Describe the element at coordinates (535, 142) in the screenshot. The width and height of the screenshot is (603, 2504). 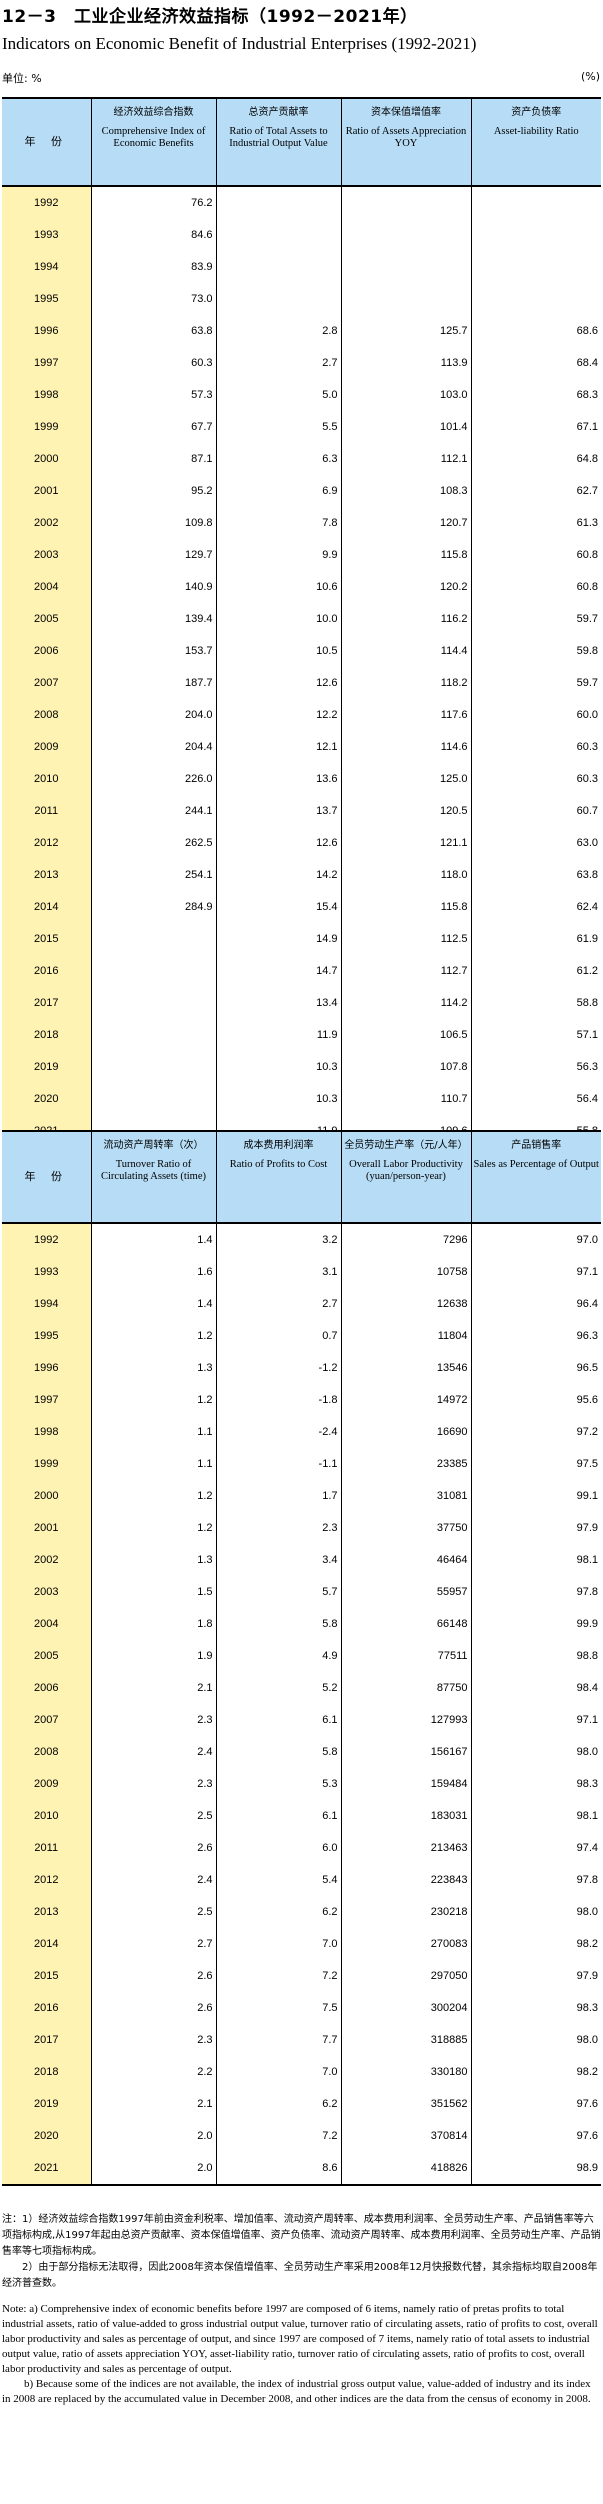
I see `column-header: 资产负债率 Asset-liability Ratio` at that location.